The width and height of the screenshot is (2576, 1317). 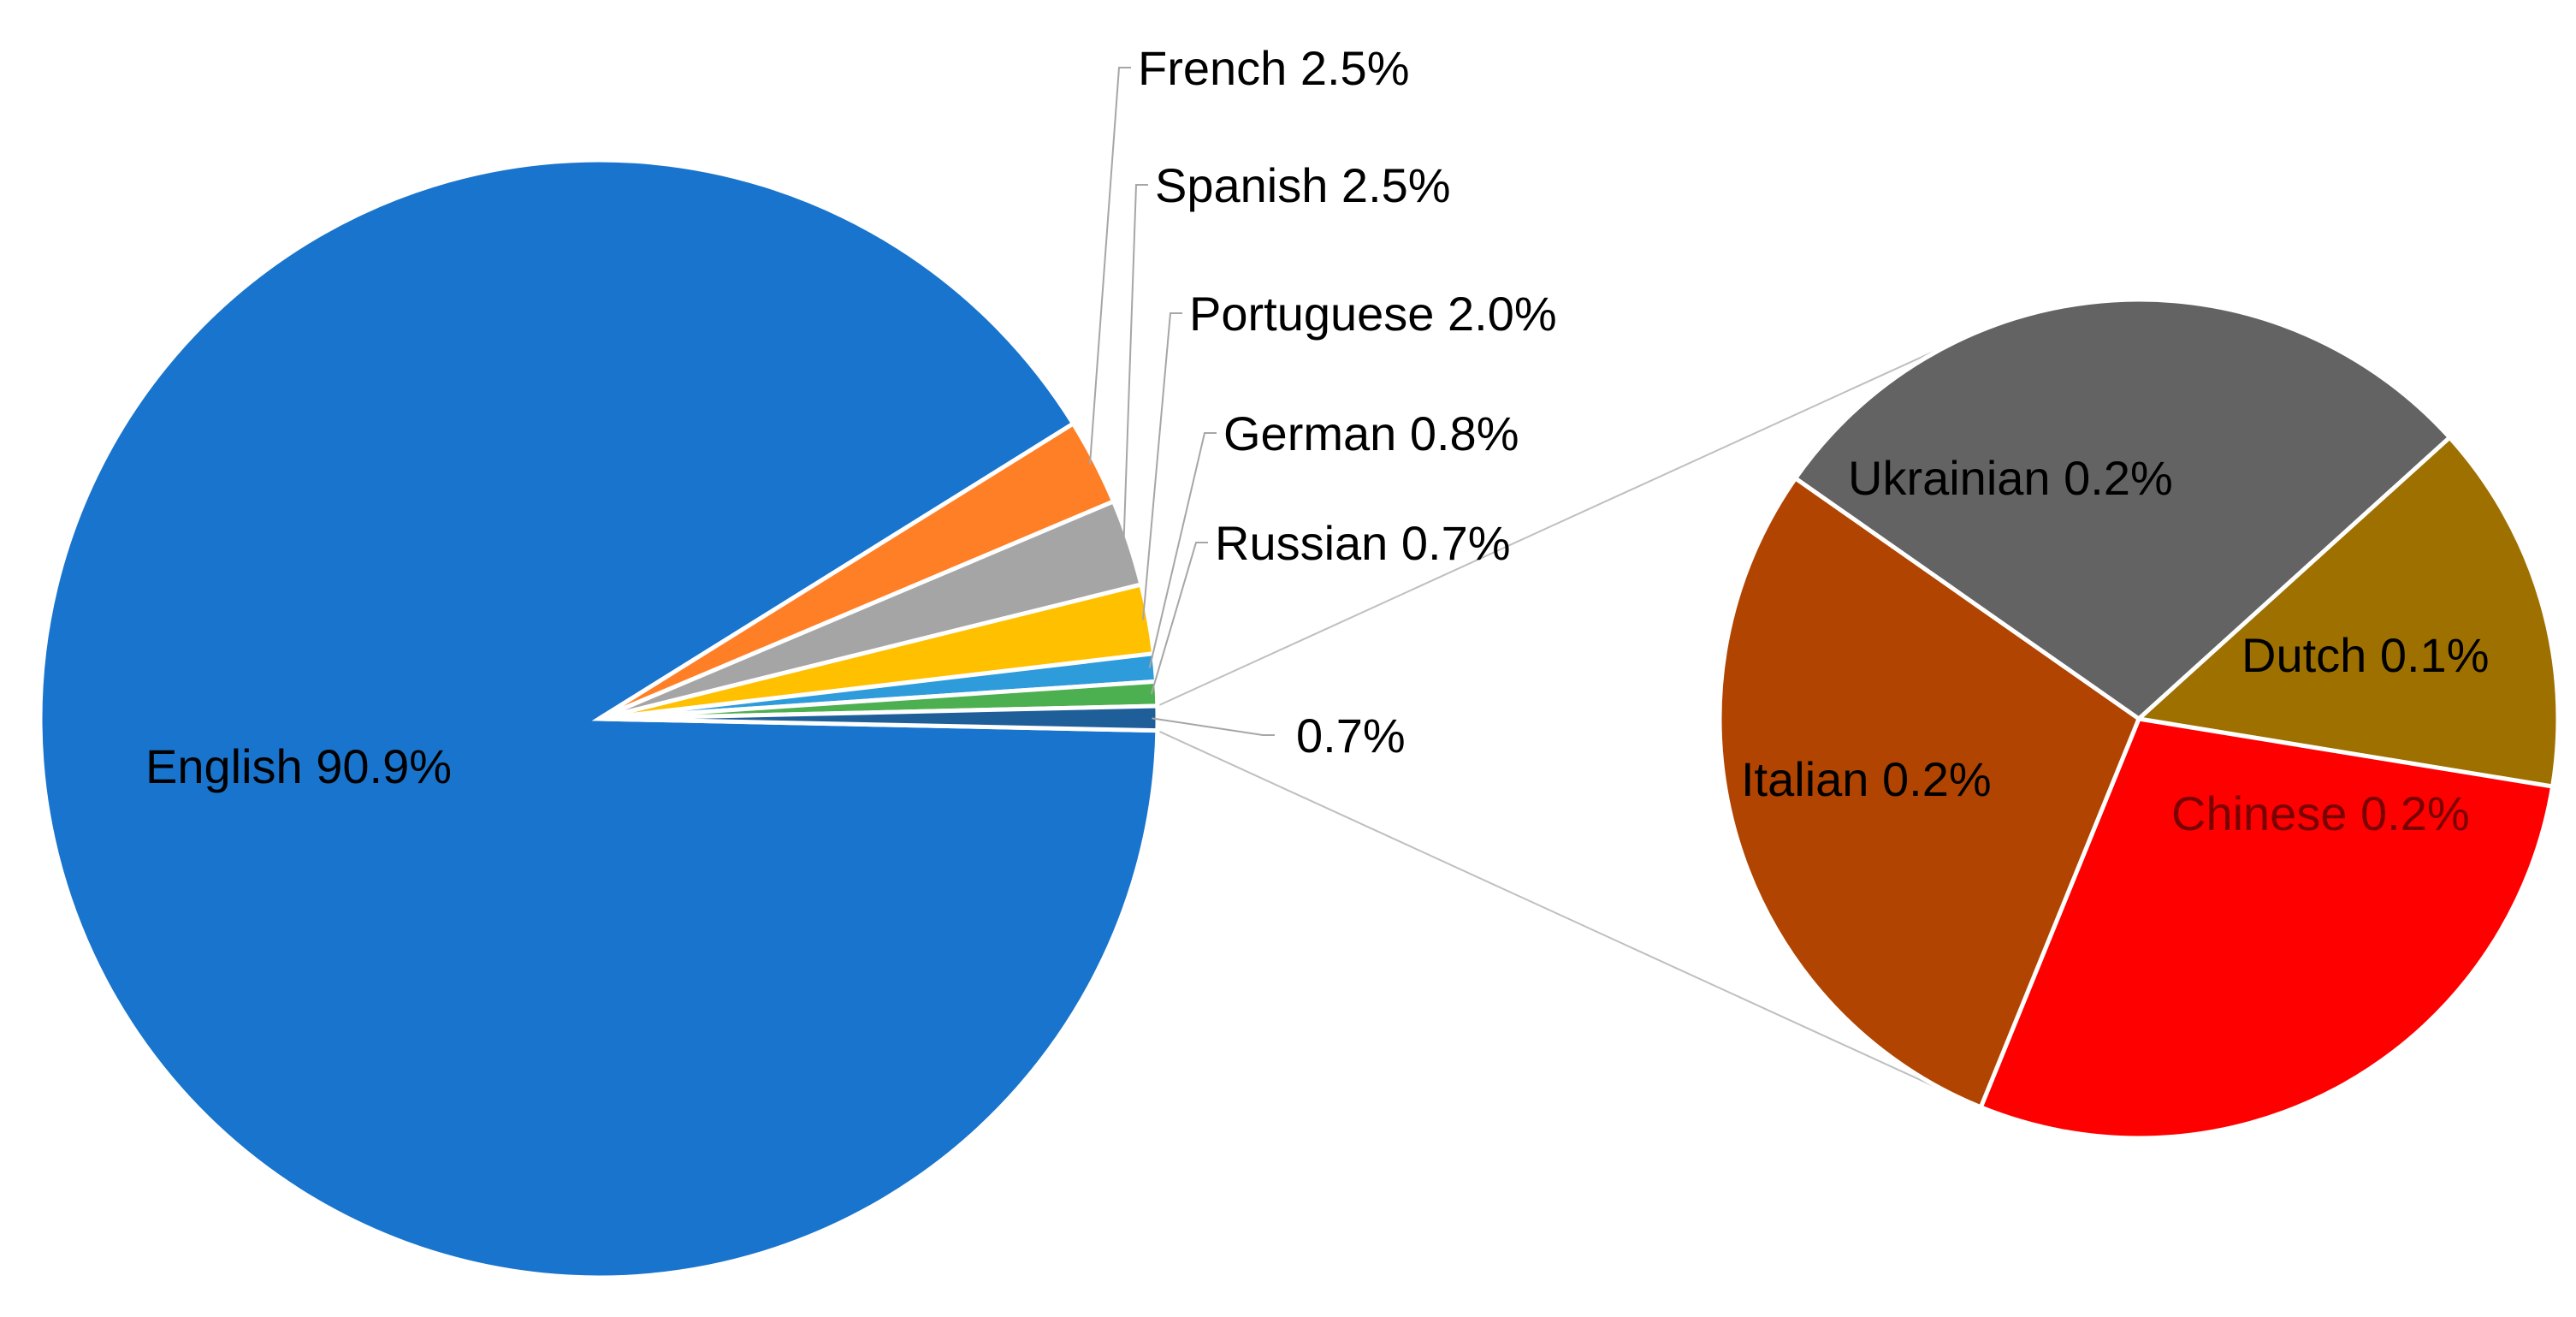 What do you see at coordinates (1162, 466) in the screenshot?
I see `leader-line-portuguese` at bounding box center [1162, 466].